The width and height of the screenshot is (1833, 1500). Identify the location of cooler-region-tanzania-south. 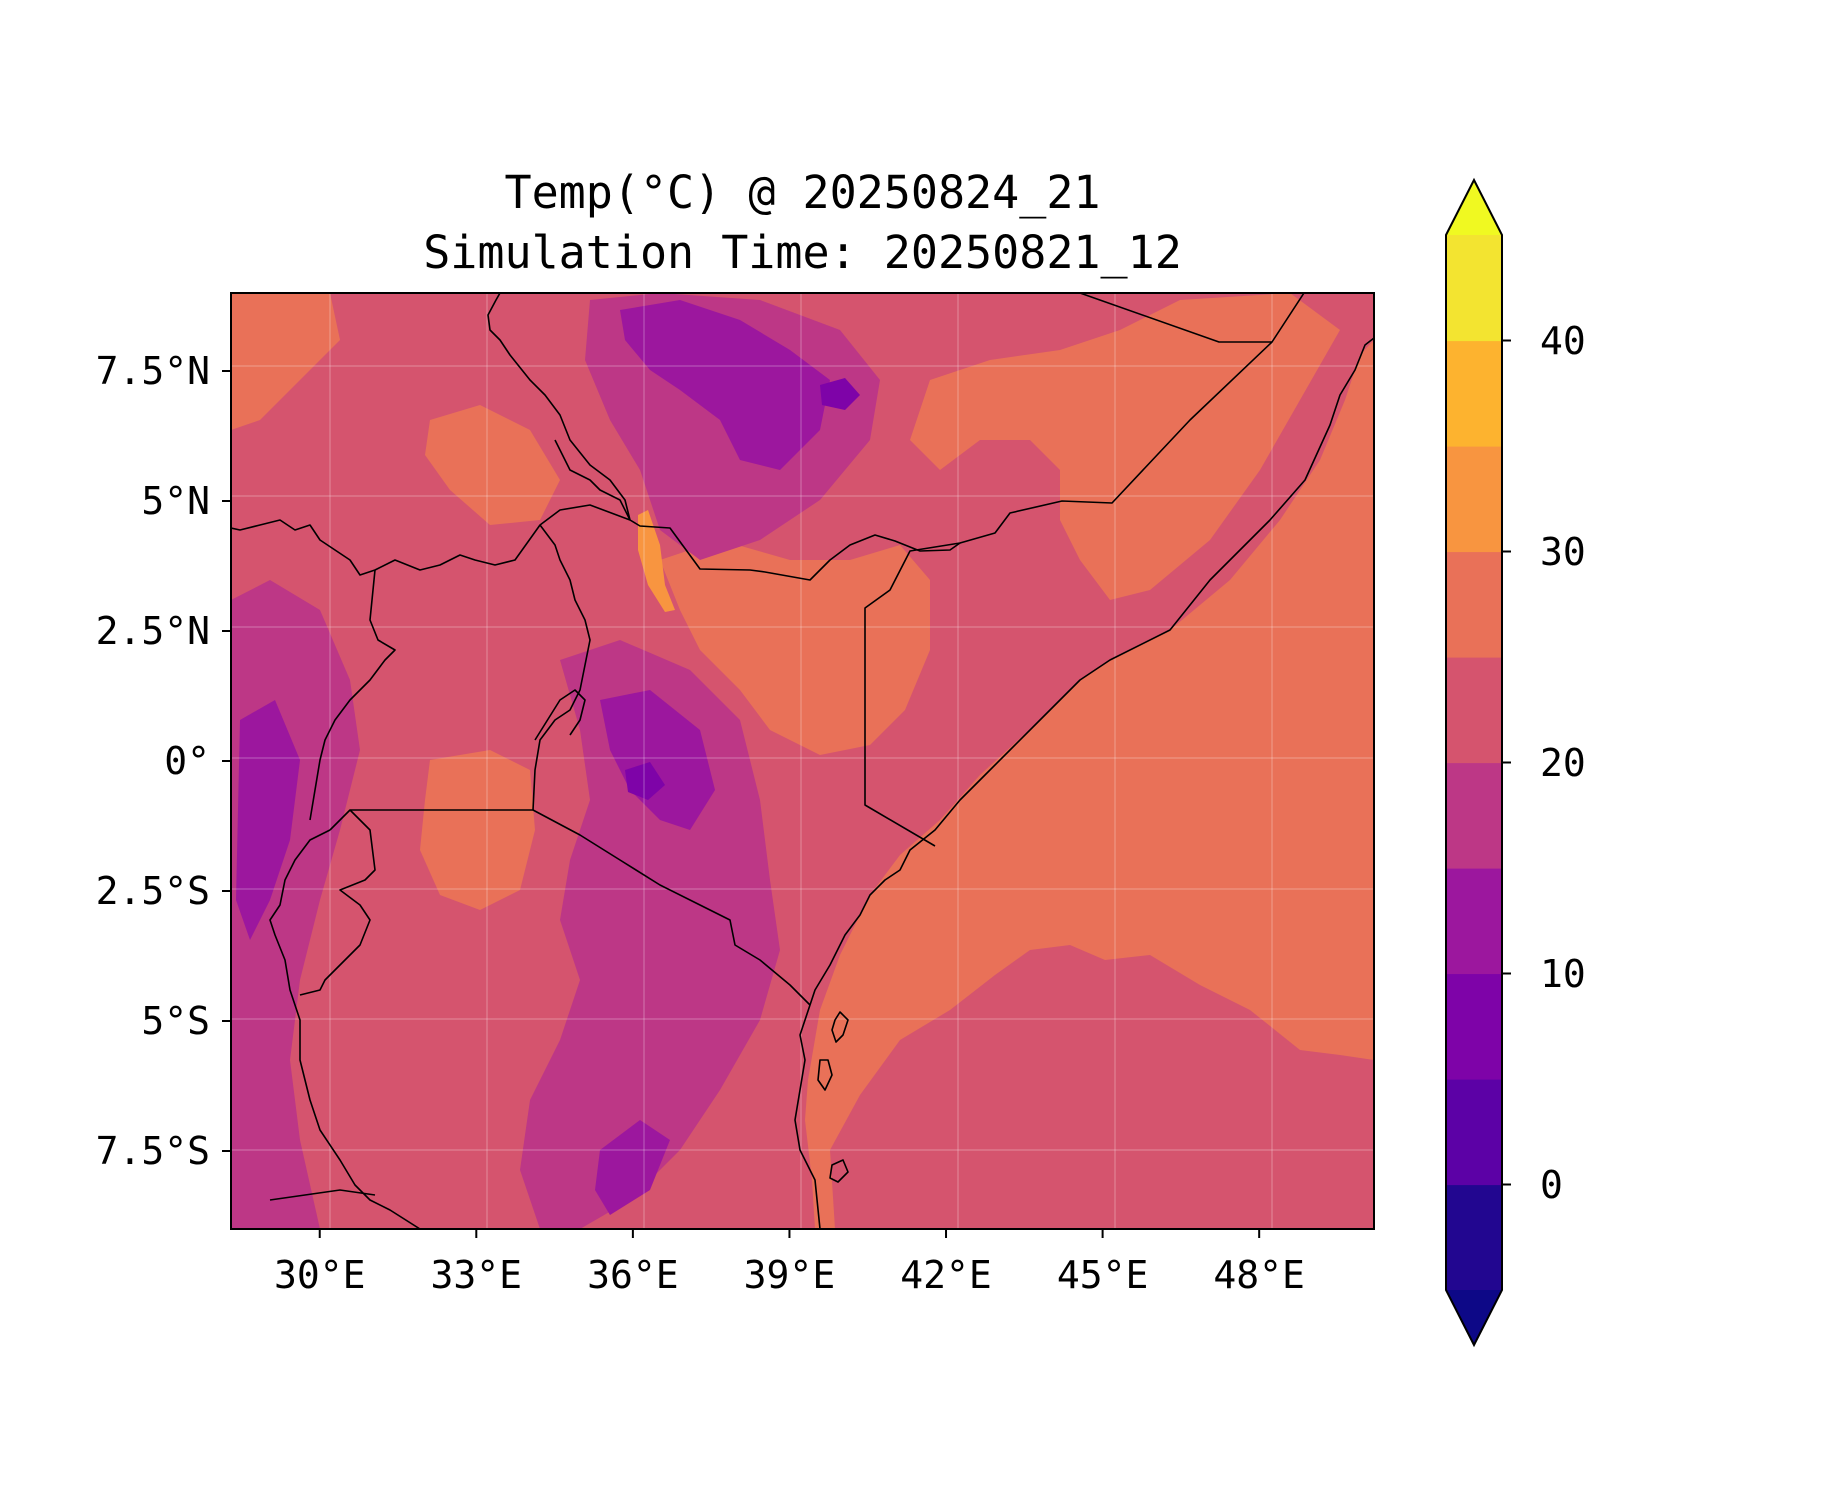
(632, 1167).